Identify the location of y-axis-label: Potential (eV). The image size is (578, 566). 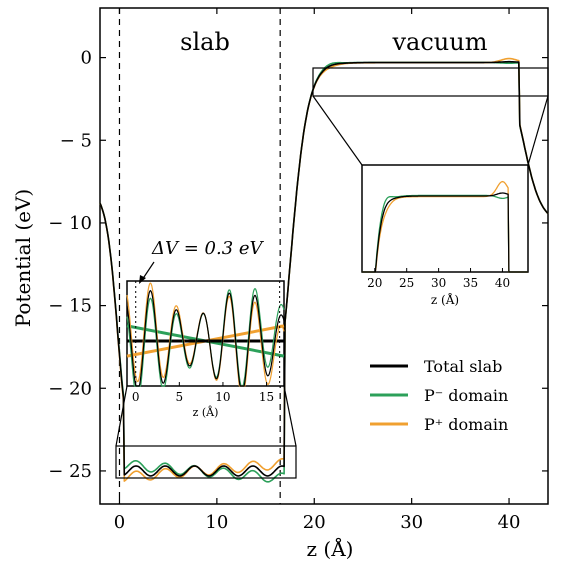
(23, 258).